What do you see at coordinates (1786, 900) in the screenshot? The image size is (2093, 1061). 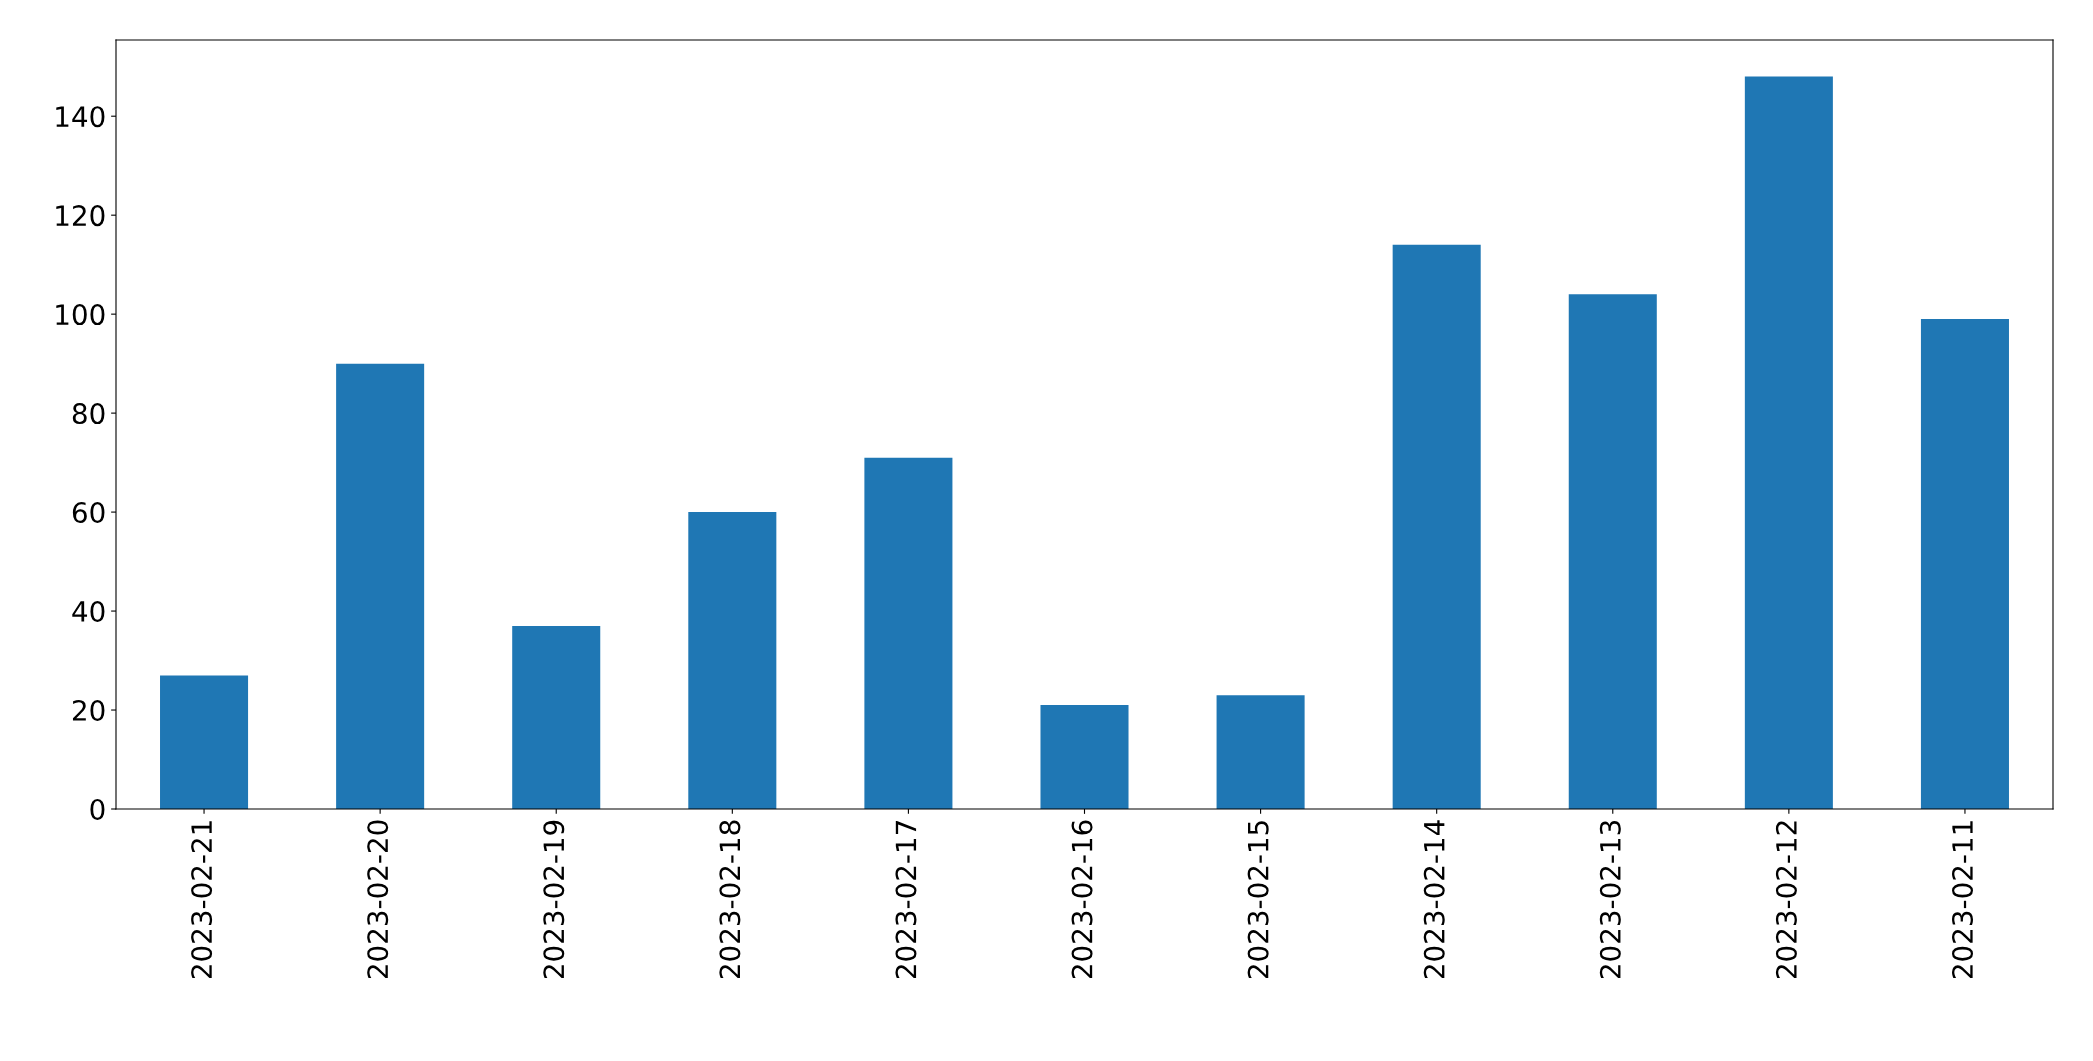 I see `x-tick-label: 2023-02-12` at bounding box center [1786, 900].